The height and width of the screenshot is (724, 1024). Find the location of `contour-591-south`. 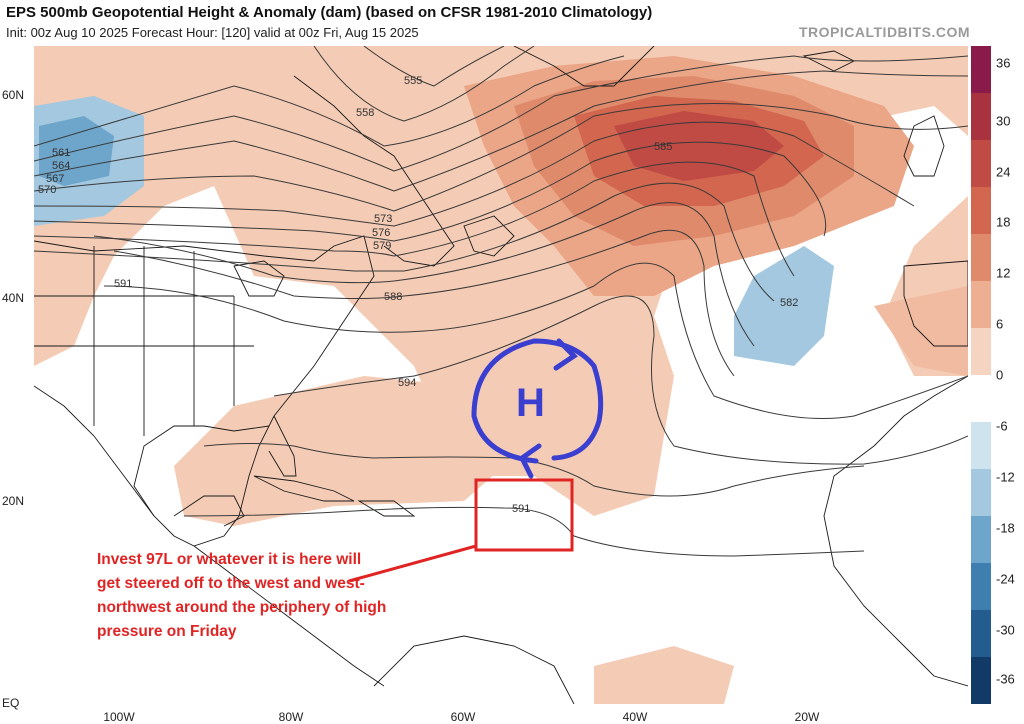

contour-591-south is located at coordinates (524, 531).